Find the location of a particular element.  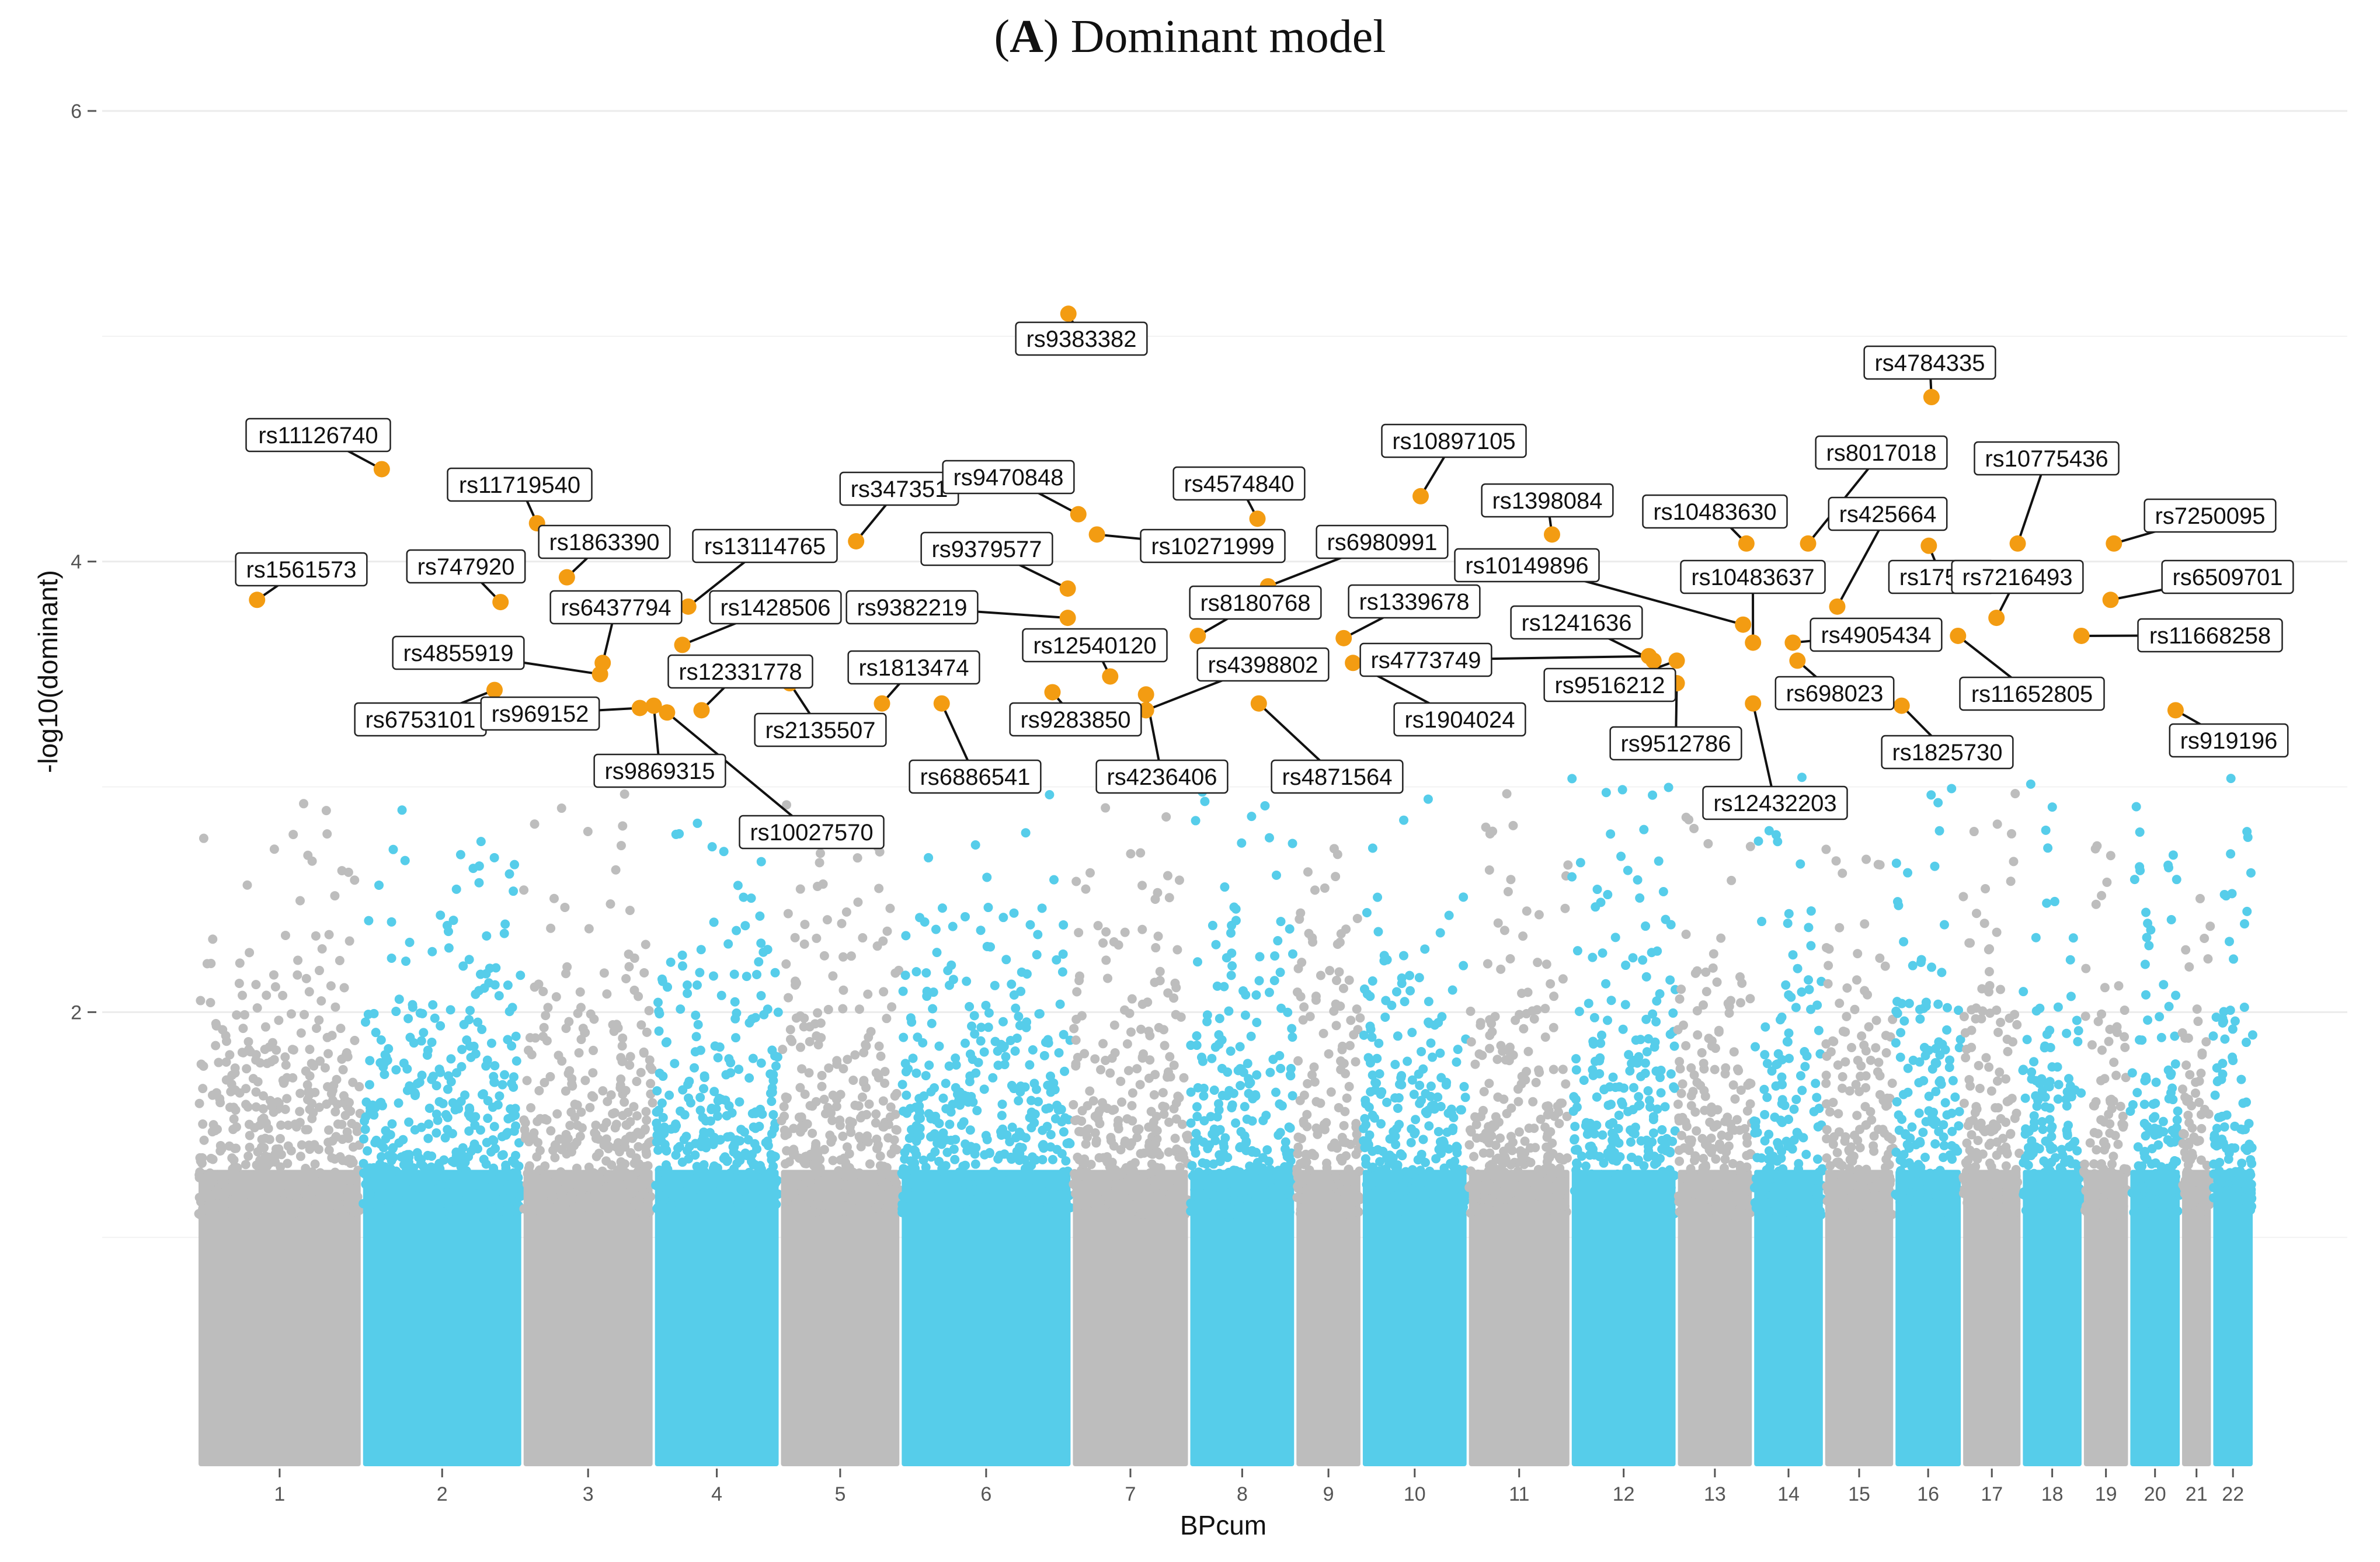

chromosome-12-dense-band is located at coordinates (1623, 1318).